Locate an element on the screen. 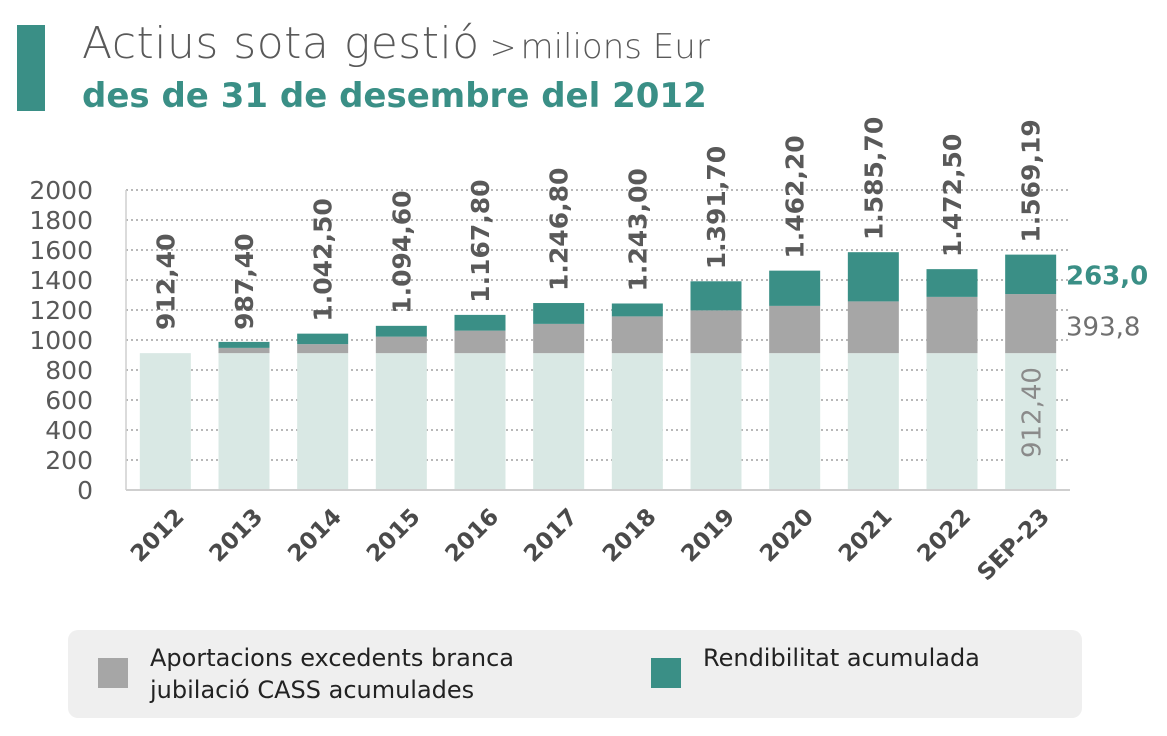 The height and width of the screenshot is (736, 1167). x-category-label: 2013 is located at coordinates (237, 536).